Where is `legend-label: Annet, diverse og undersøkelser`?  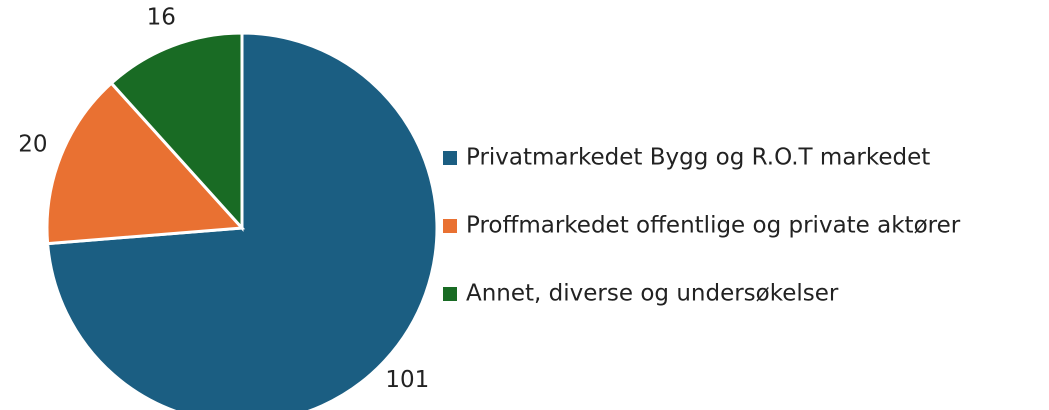
legend-label: Annet, diverse og undersøkelser is located at coordinates (652, 294).